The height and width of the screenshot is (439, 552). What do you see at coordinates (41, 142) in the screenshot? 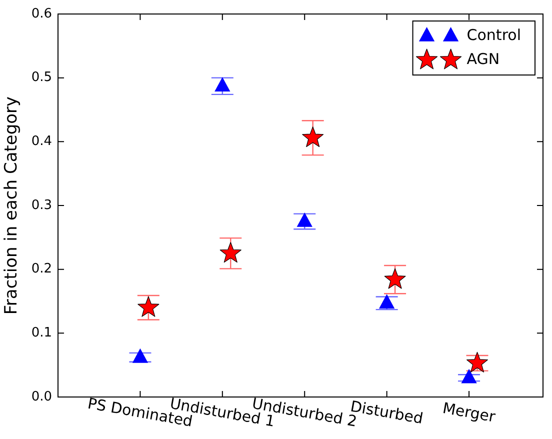
I see `y-tick-label: 0.4` at bounding box center [41, 142].